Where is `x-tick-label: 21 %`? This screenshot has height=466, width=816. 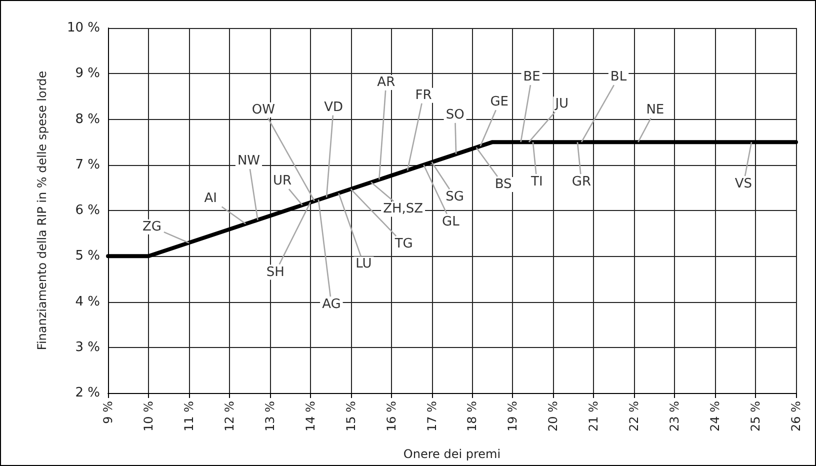
x-tick-label: 21 % is located at coordinates (593, 416).